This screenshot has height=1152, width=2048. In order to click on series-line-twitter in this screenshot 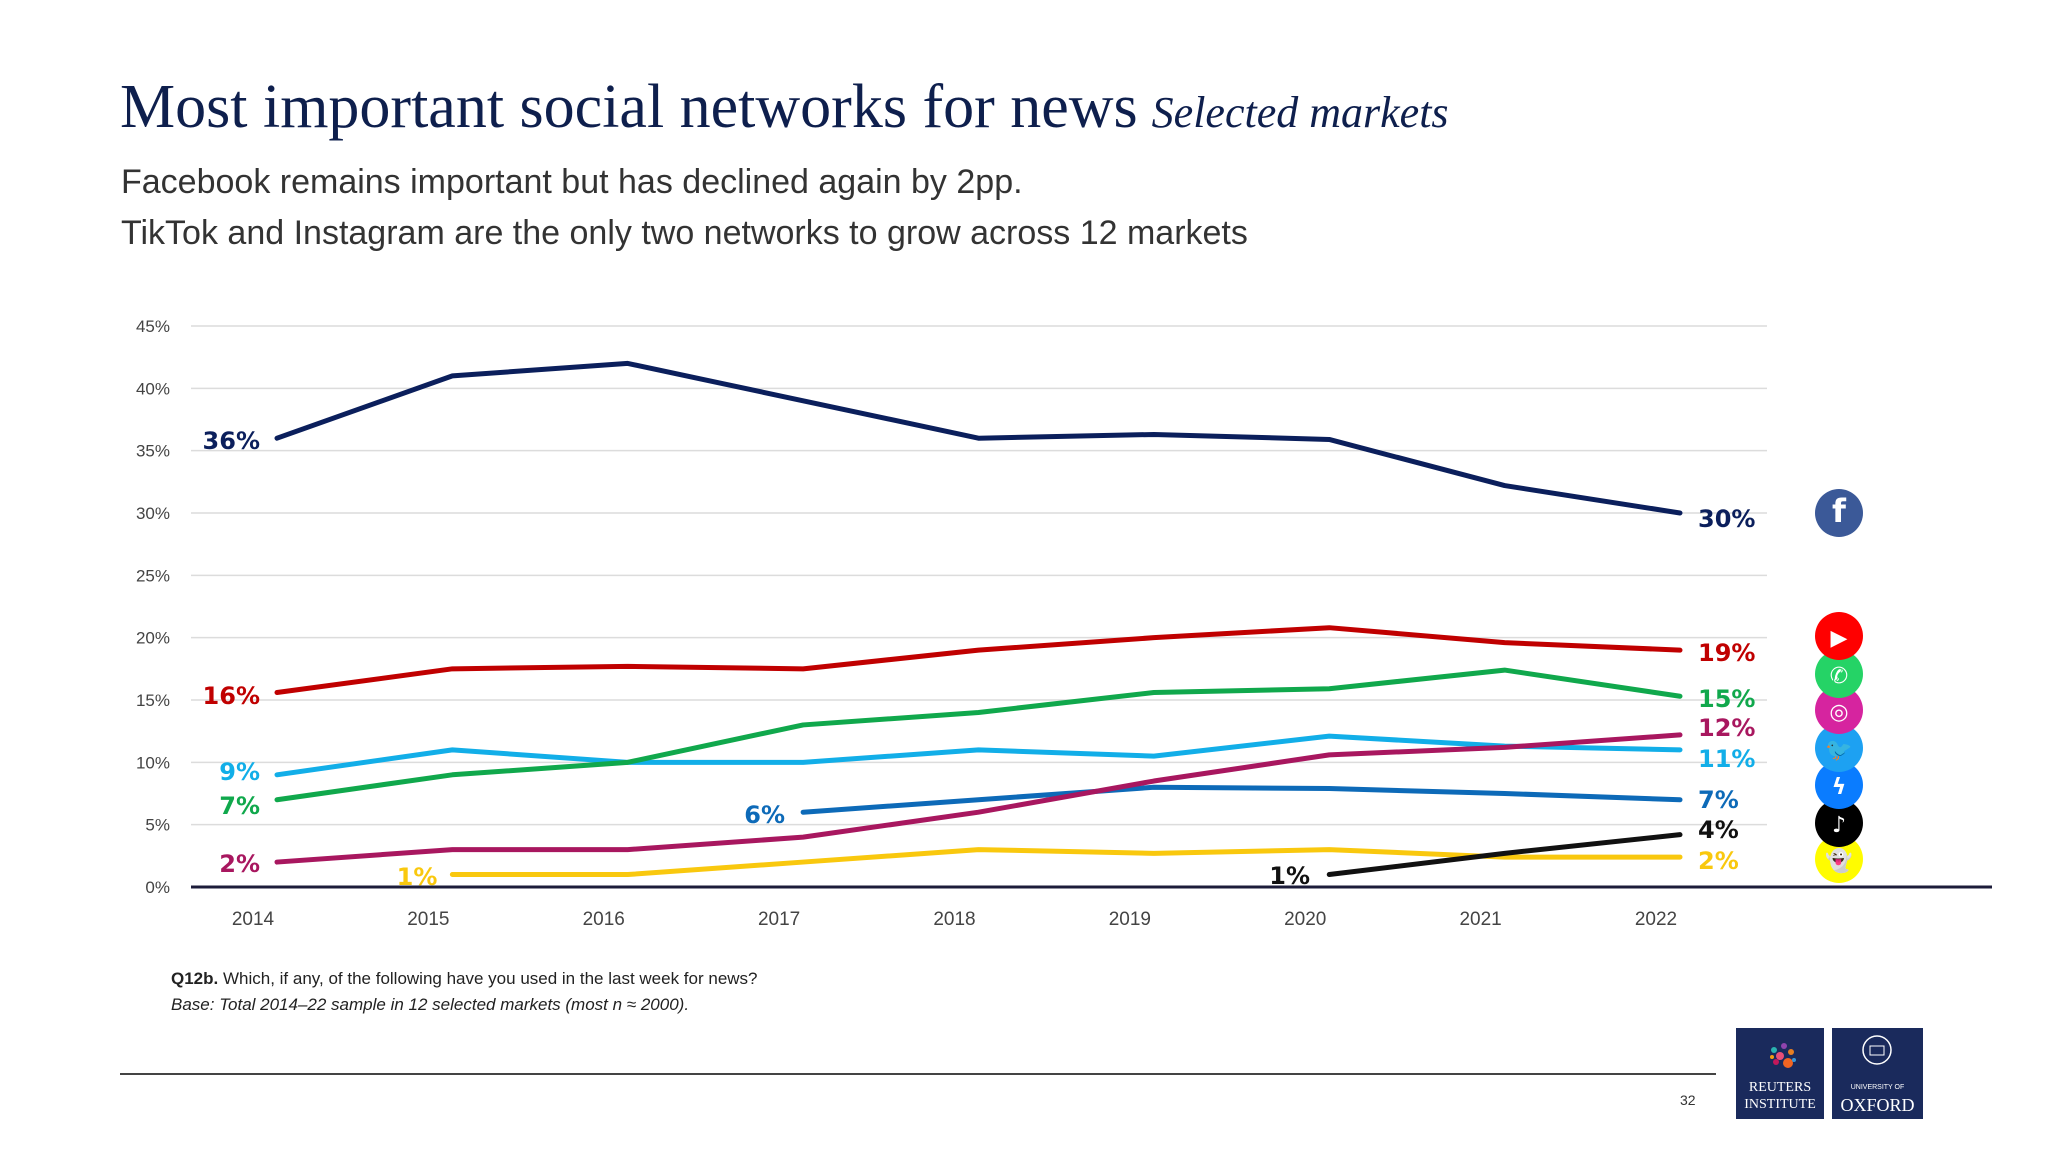, I will do `click(978, 755)`.